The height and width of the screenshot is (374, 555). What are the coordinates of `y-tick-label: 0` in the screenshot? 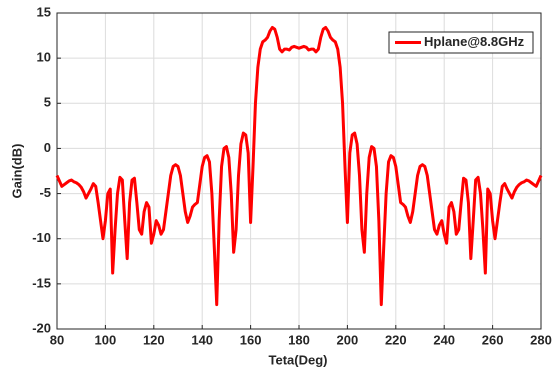 It's located at (47, 147).